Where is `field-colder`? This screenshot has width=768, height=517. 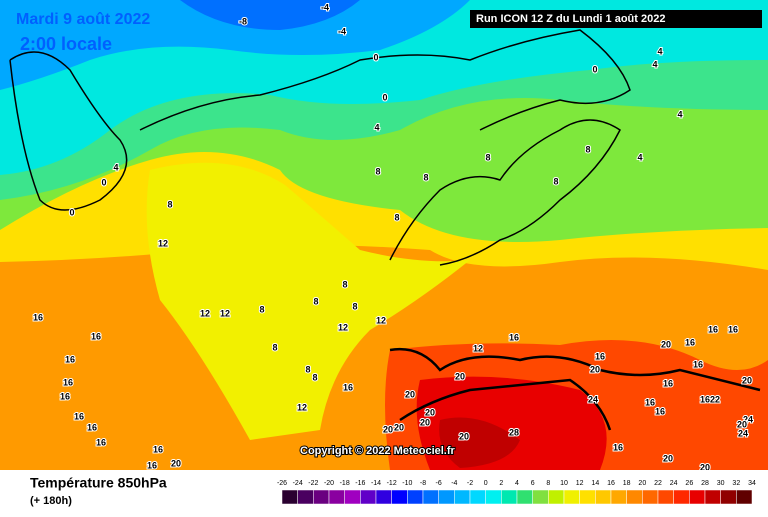
field-colder is located at coordinates (235, 45).